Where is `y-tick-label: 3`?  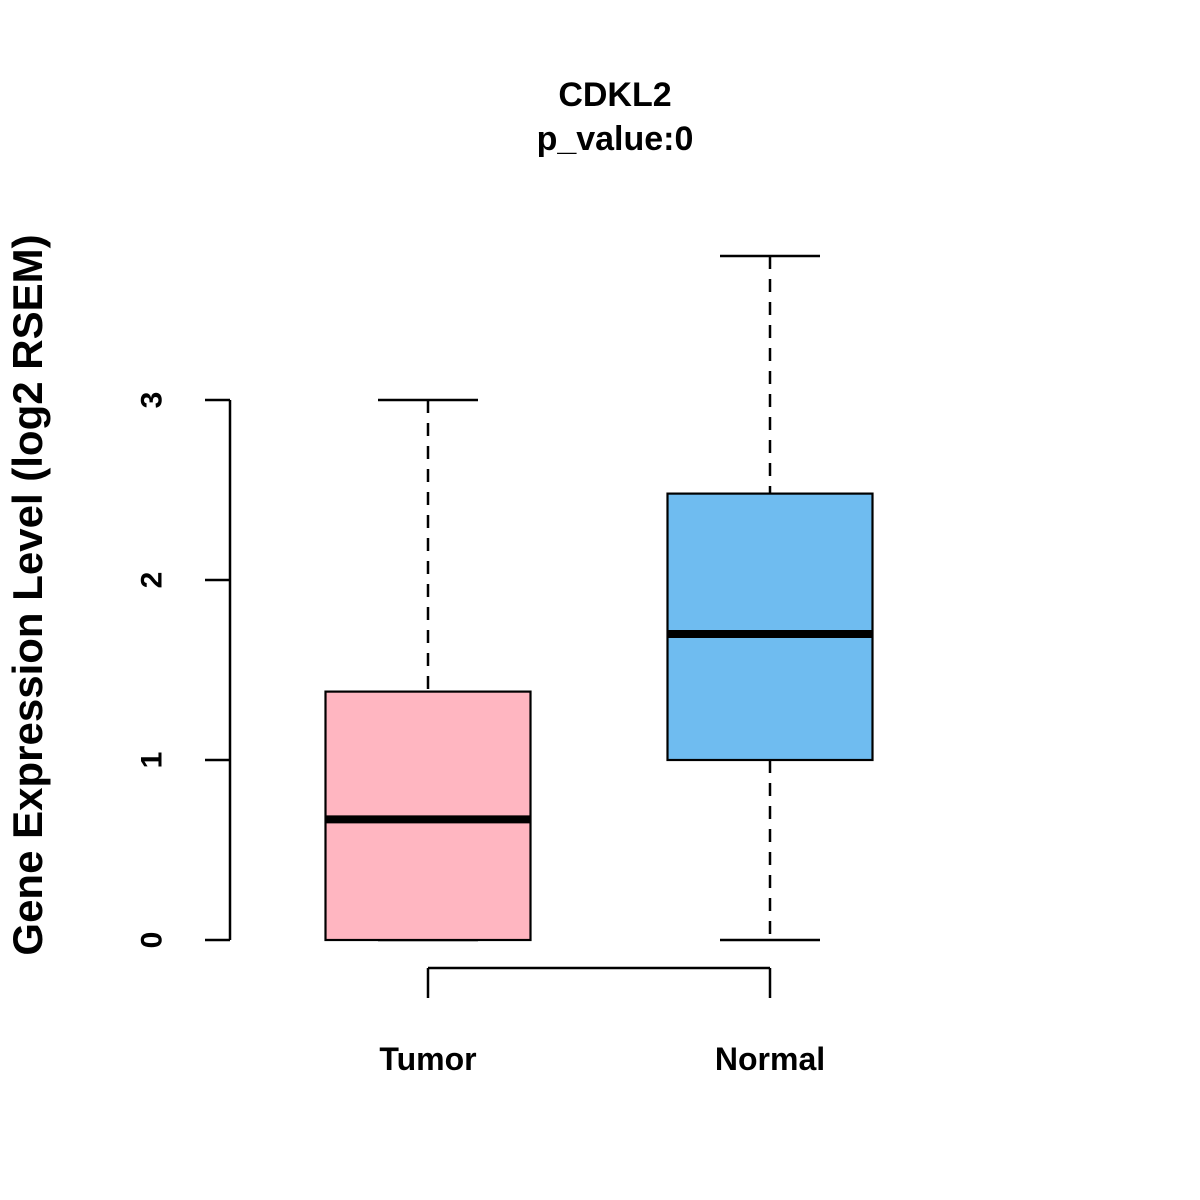 y-tick-label: 3 is located at coordinates (152, 400).